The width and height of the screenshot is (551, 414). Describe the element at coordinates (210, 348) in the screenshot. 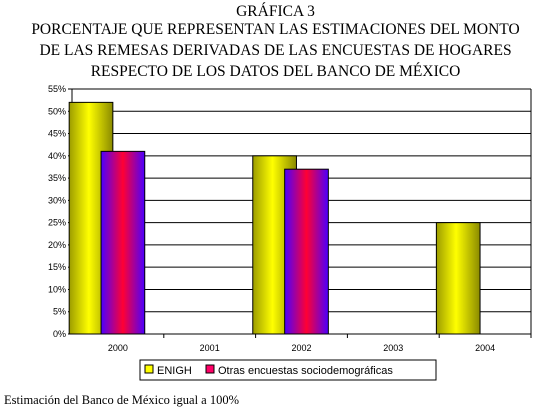

I see `x-tick-label: 2001` at that location.